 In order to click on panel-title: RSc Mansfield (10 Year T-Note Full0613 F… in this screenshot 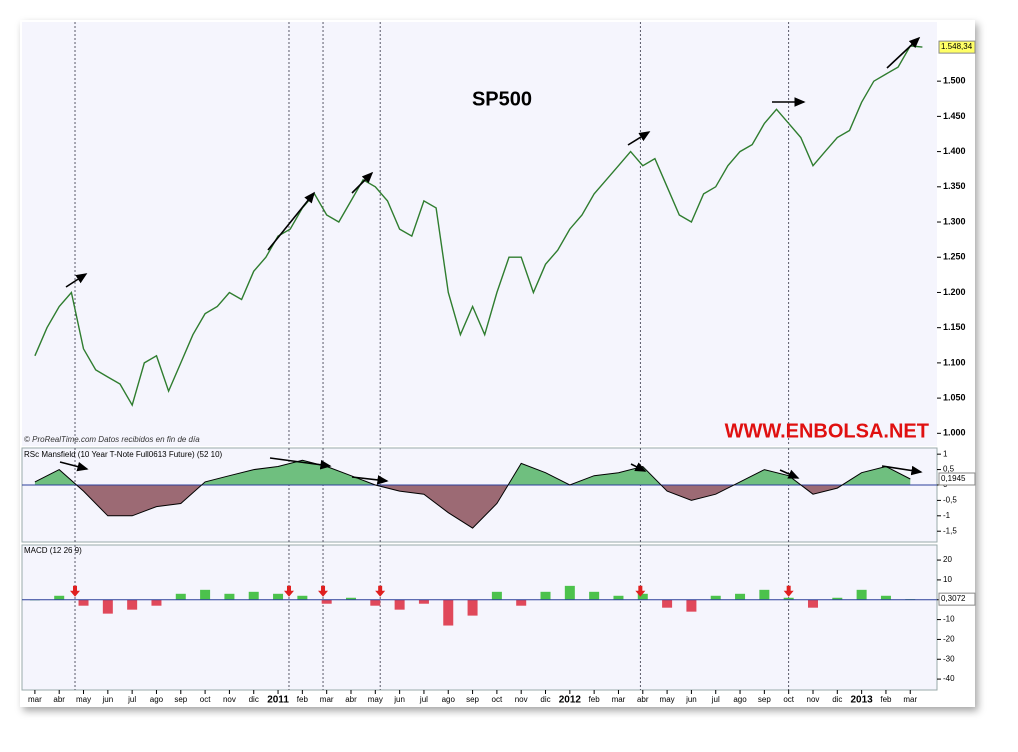, I will do `click(123, 454)`.